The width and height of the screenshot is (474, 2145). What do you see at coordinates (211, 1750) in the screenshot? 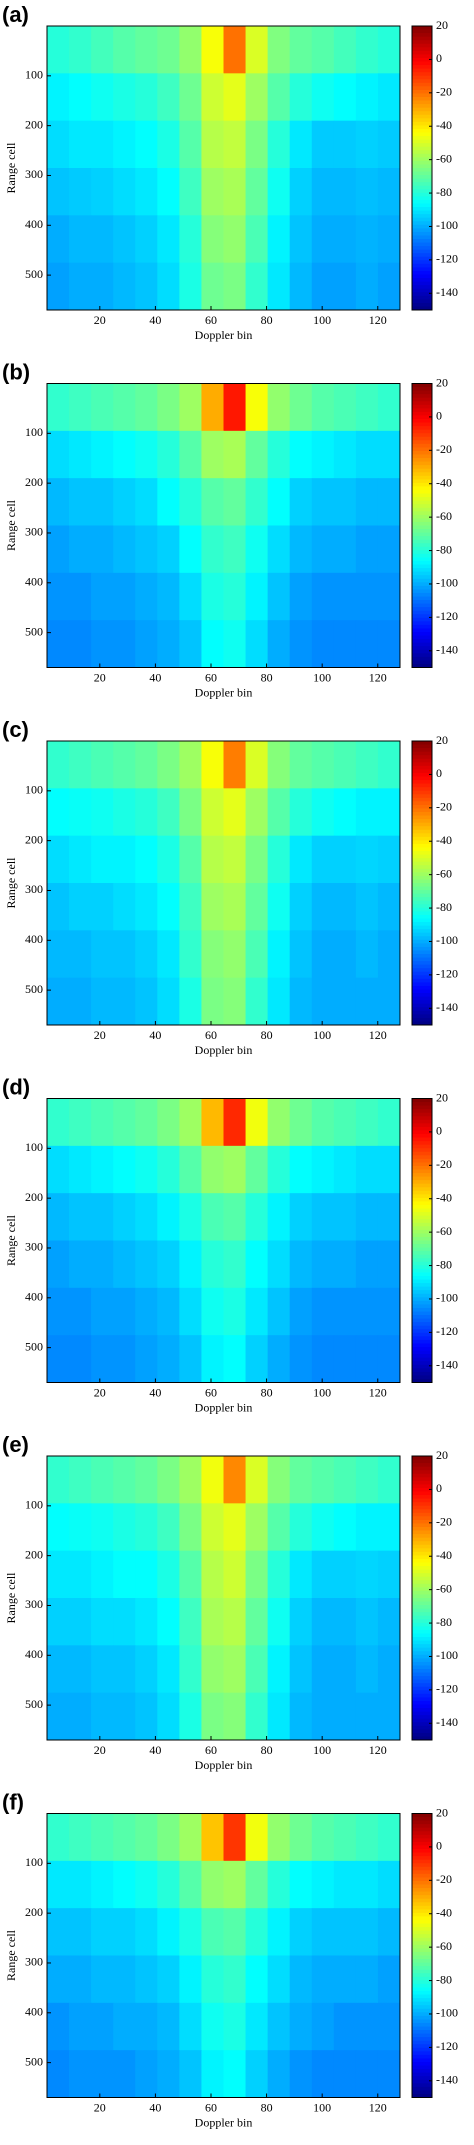
I see `x-tick-label: 60` at bounding box center [211, 1750].